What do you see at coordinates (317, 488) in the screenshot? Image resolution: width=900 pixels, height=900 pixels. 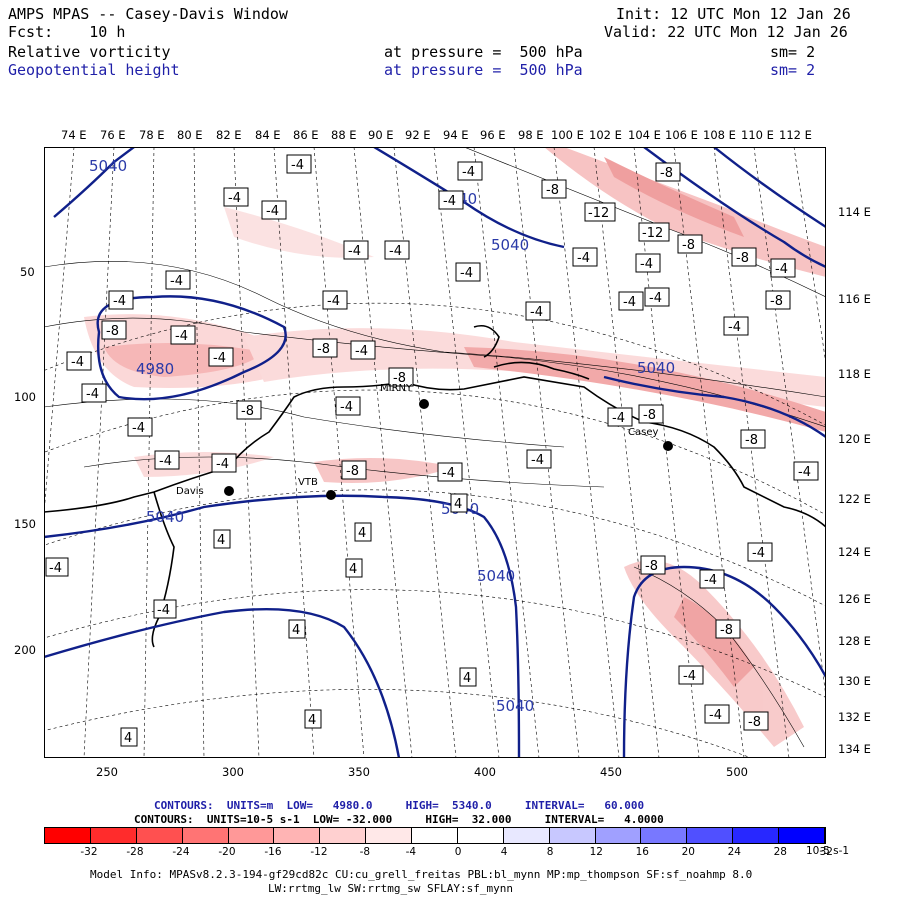 I see `station-vostok-bay: VTB` at bounding box center [317, 488].